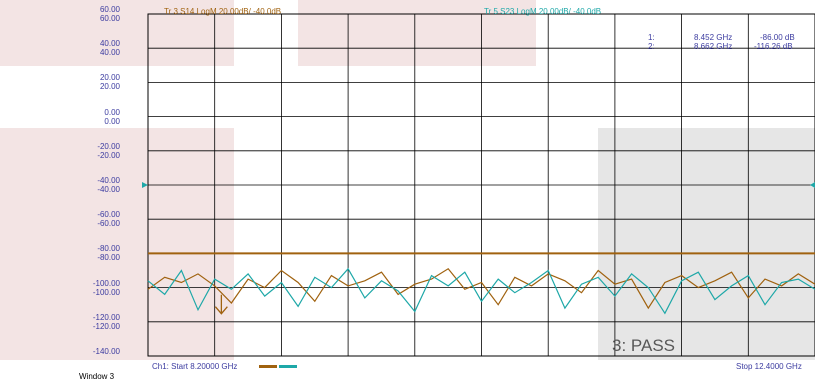  Describe the element at coordinates (195, 366) in the screenshot. I see `start-frequency-label: Ch1: Start 8.20000 GHz` at that location.